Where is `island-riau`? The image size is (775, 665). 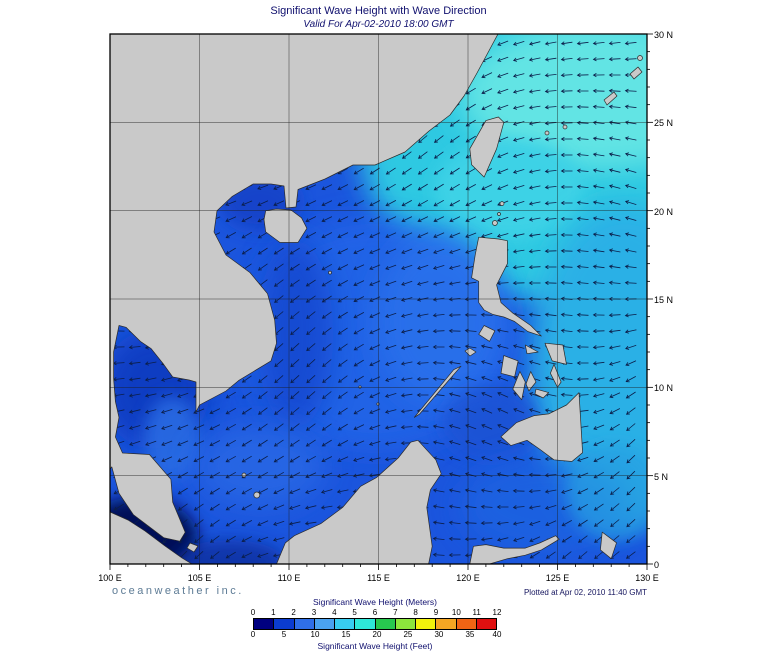 island-riau is located at coordinates (192, 547).